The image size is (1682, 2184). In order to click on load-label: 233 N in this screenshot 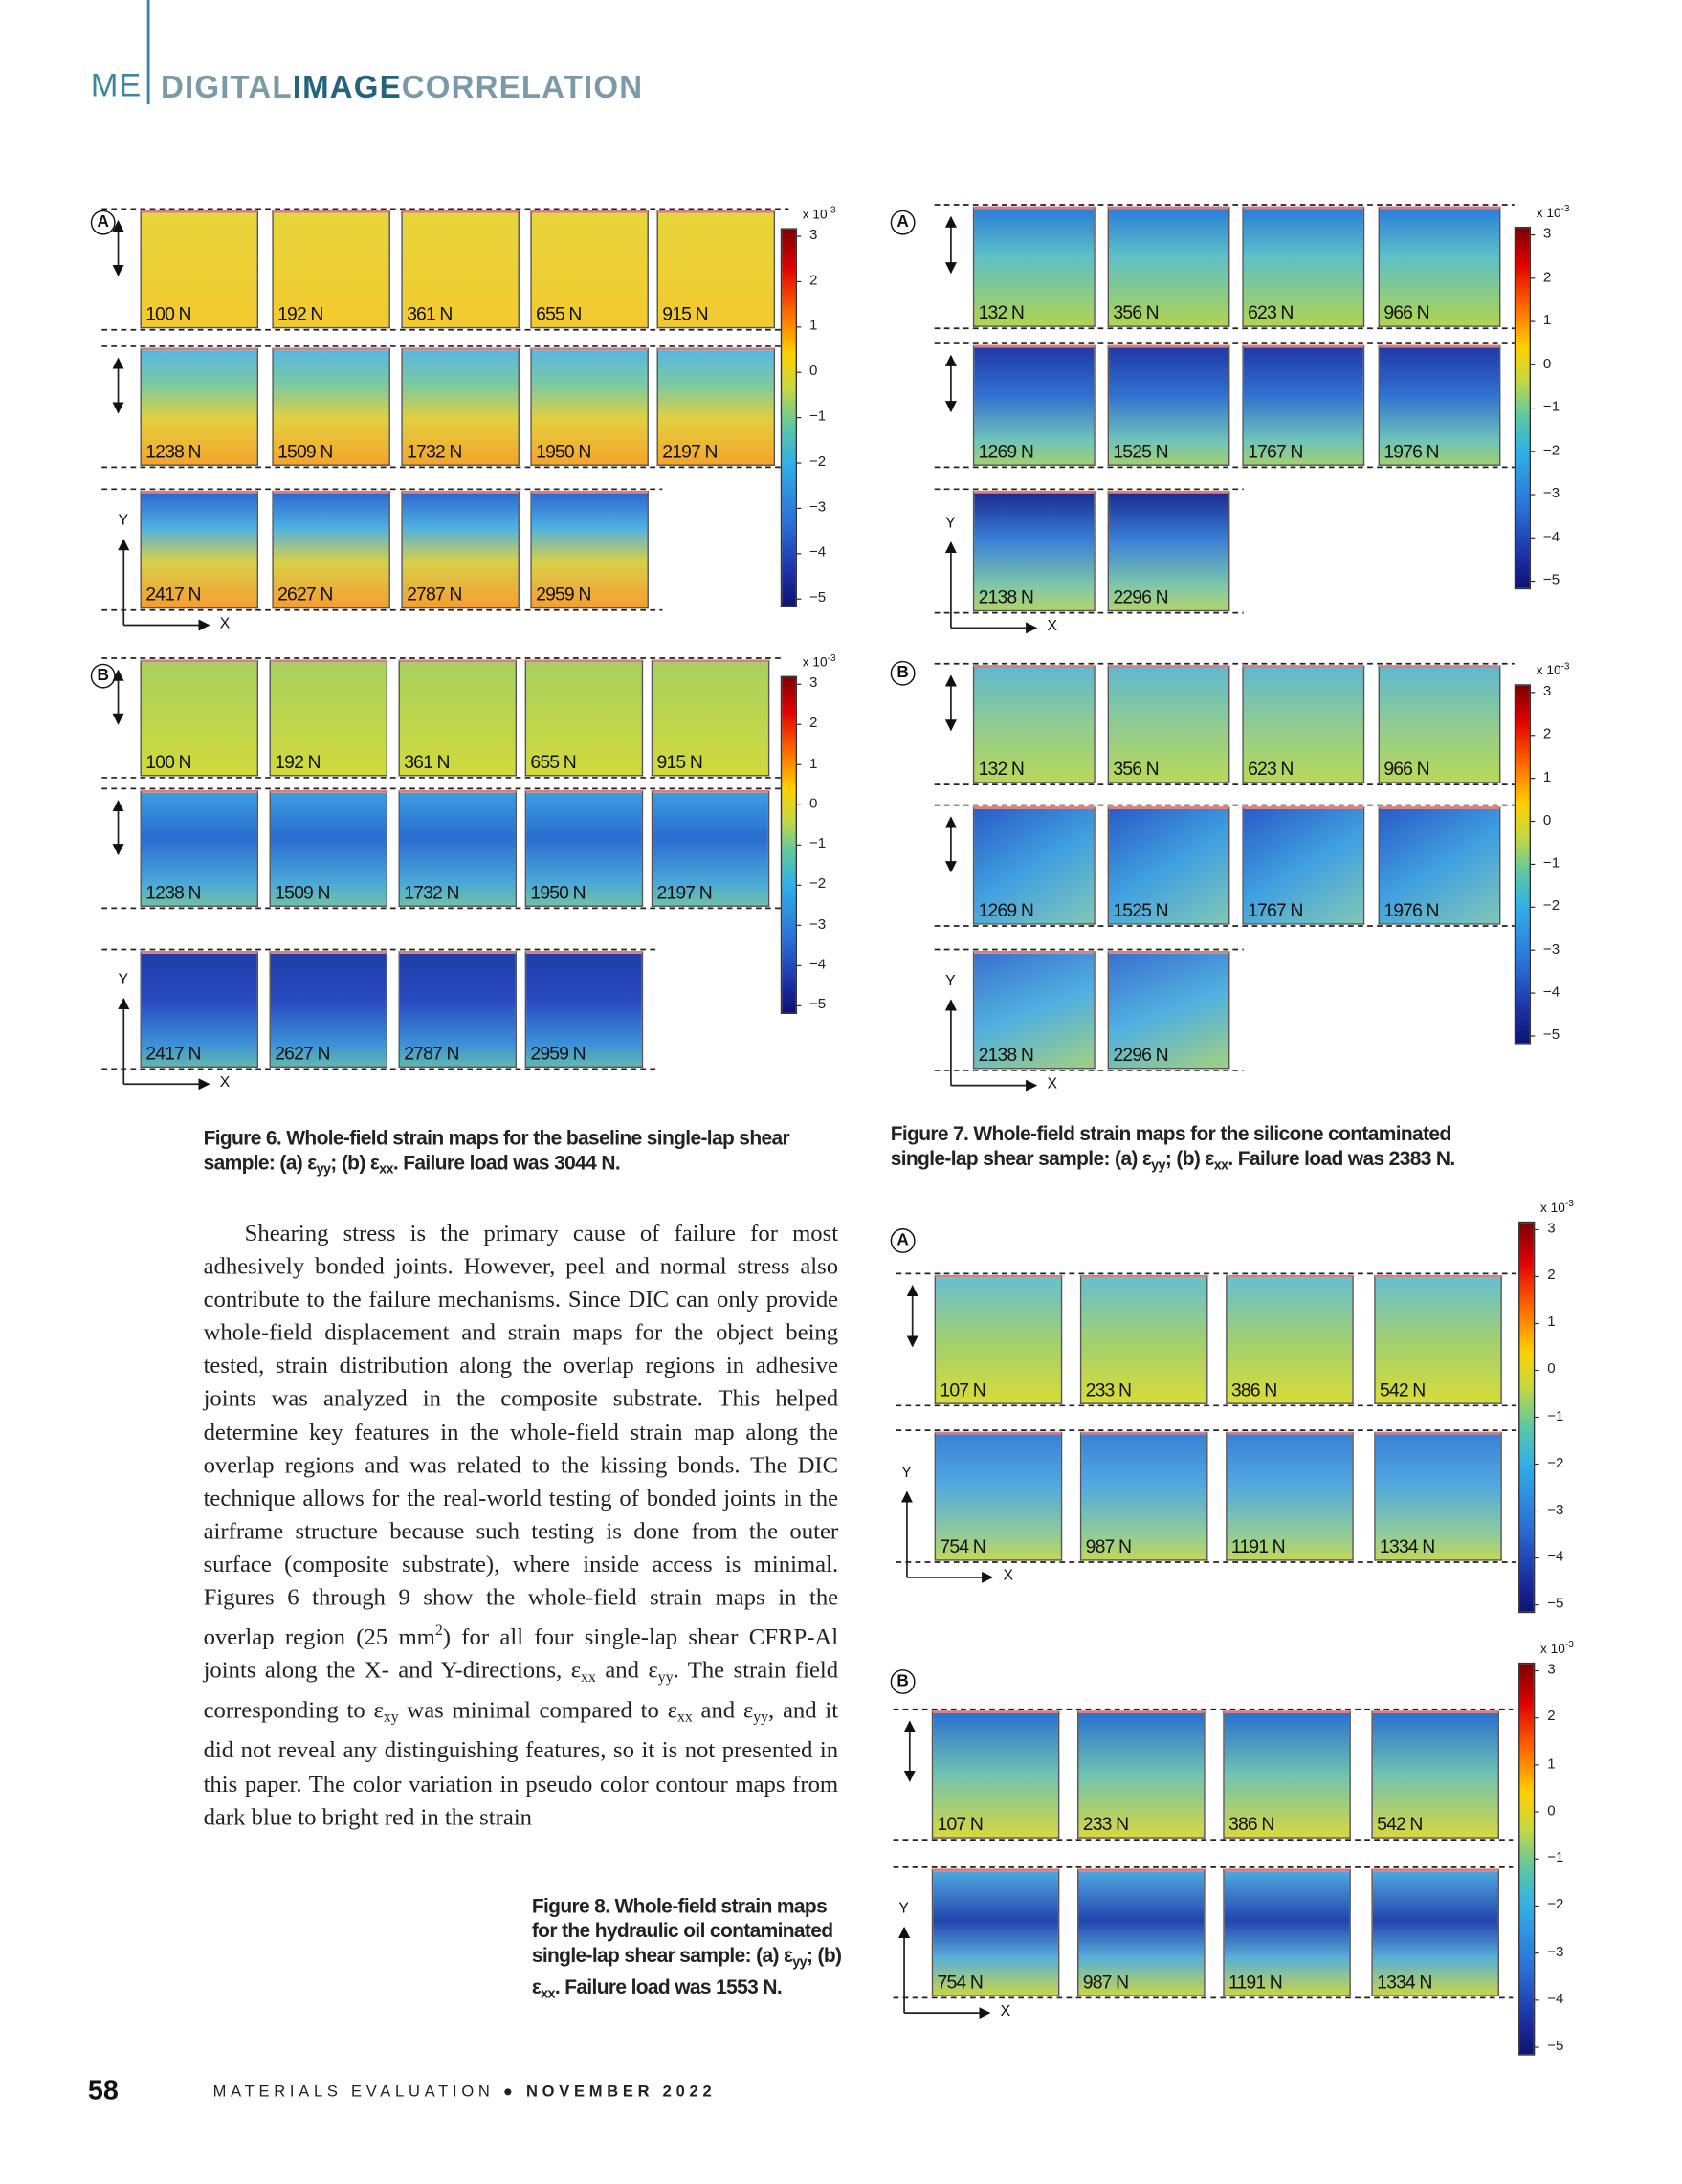, I will do `click(1108, 1390)`.